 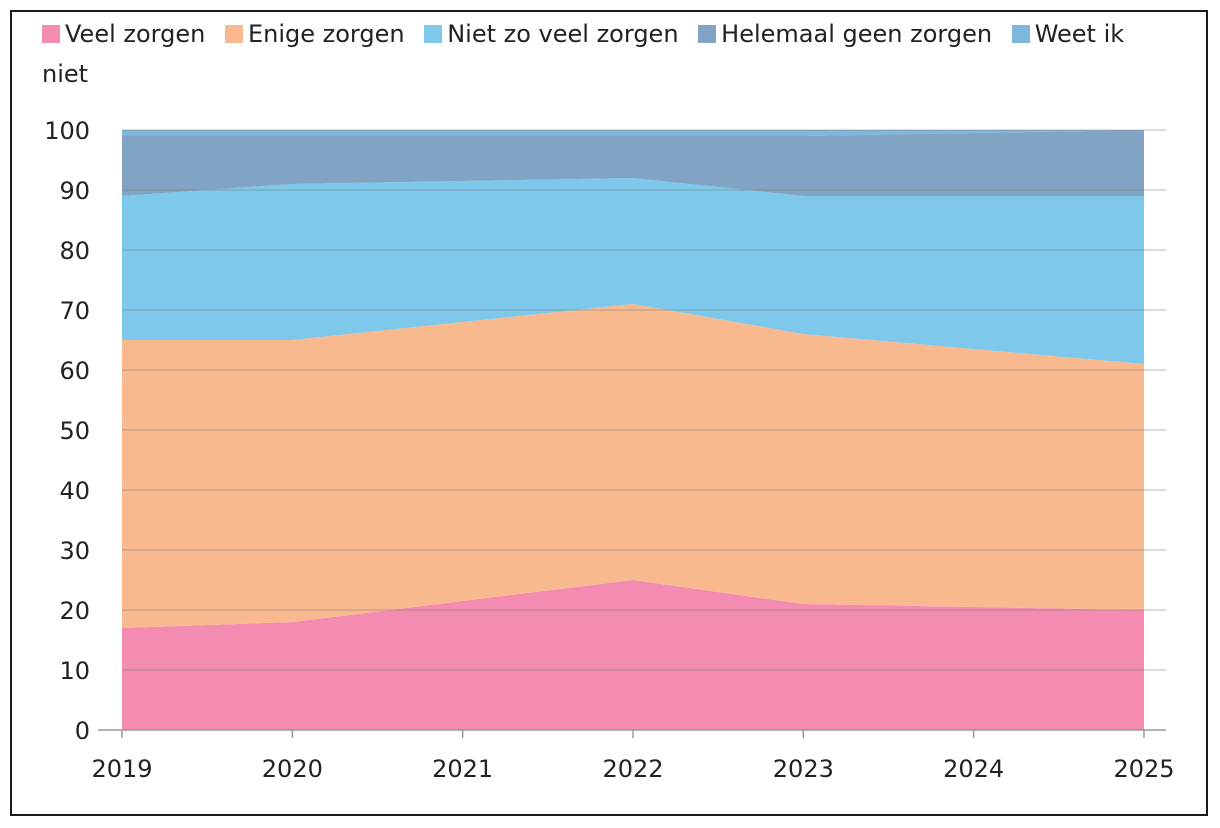 What do you see at coordinates (326, 34) in the screenshot?
I see `legend-label: Enige zorgen` at bounding box center [326, 34].